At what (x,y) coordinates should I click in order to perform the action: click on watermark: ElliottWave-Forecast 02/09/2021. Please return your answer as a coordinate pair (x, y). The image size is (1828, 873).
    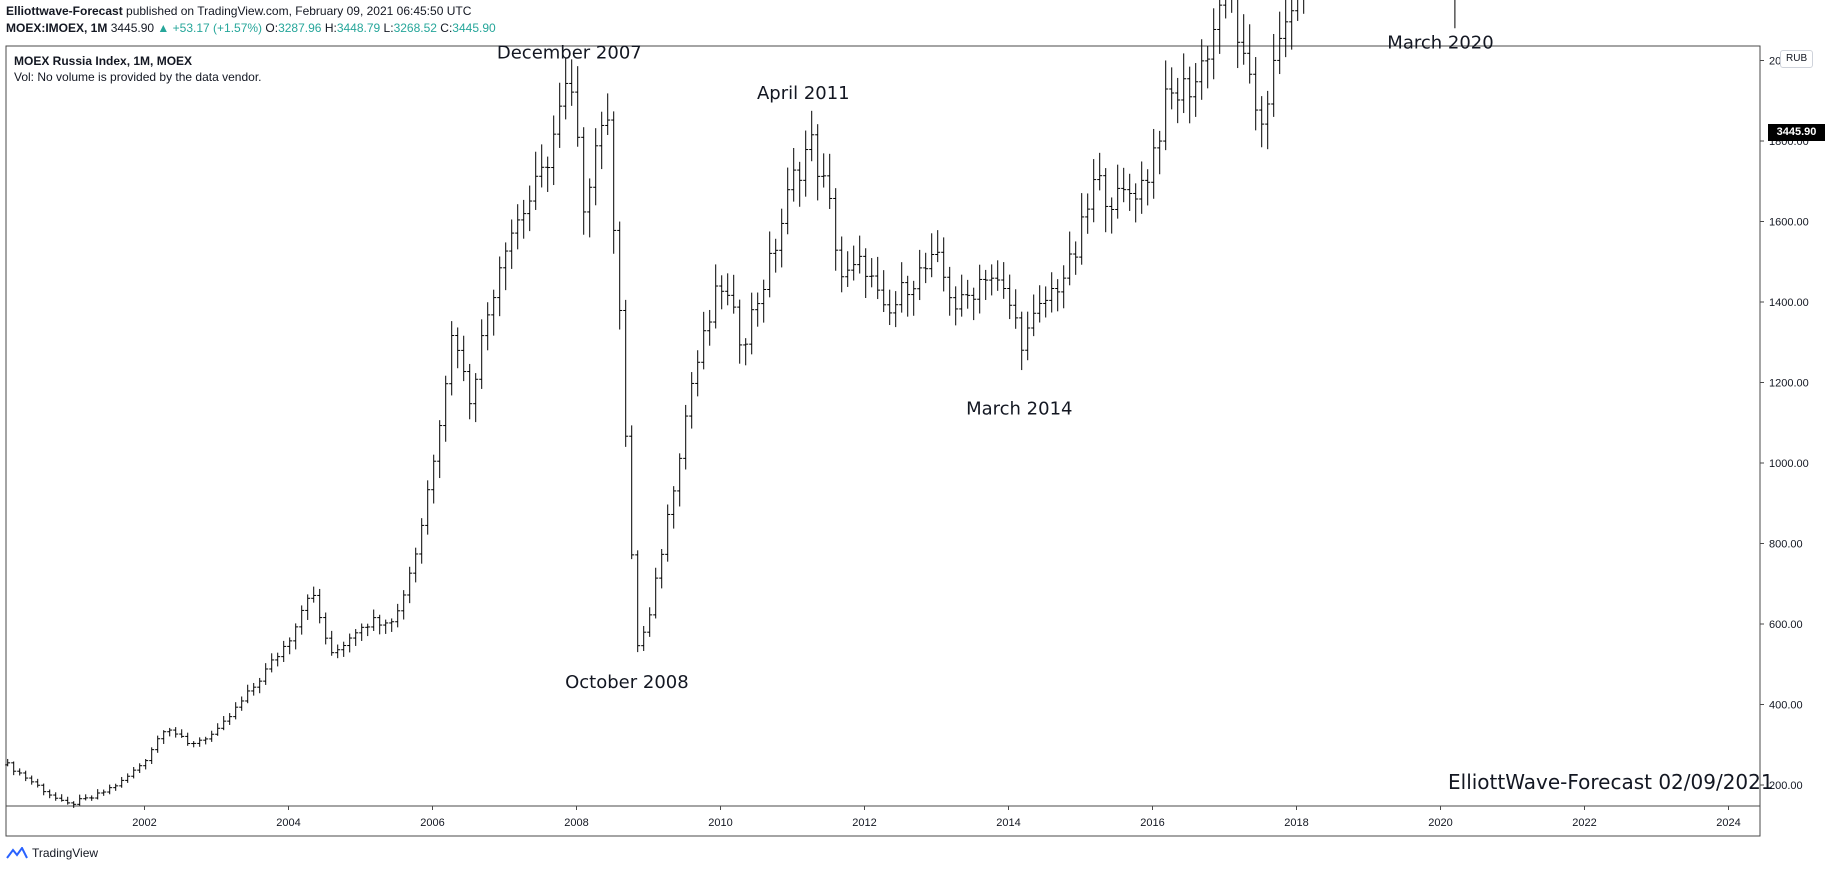
    Looking at the image, I should click on (1611, 782).